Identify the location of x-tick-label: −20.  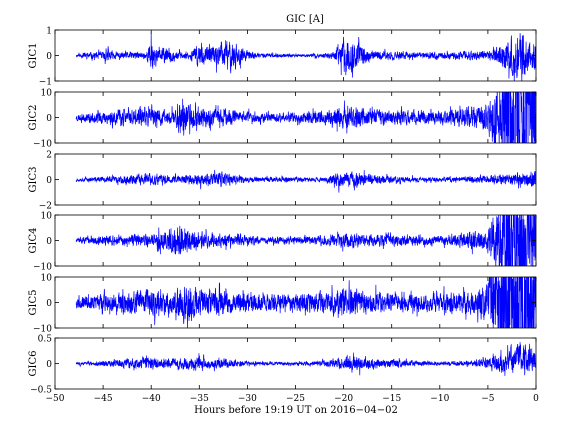
(343, 399).